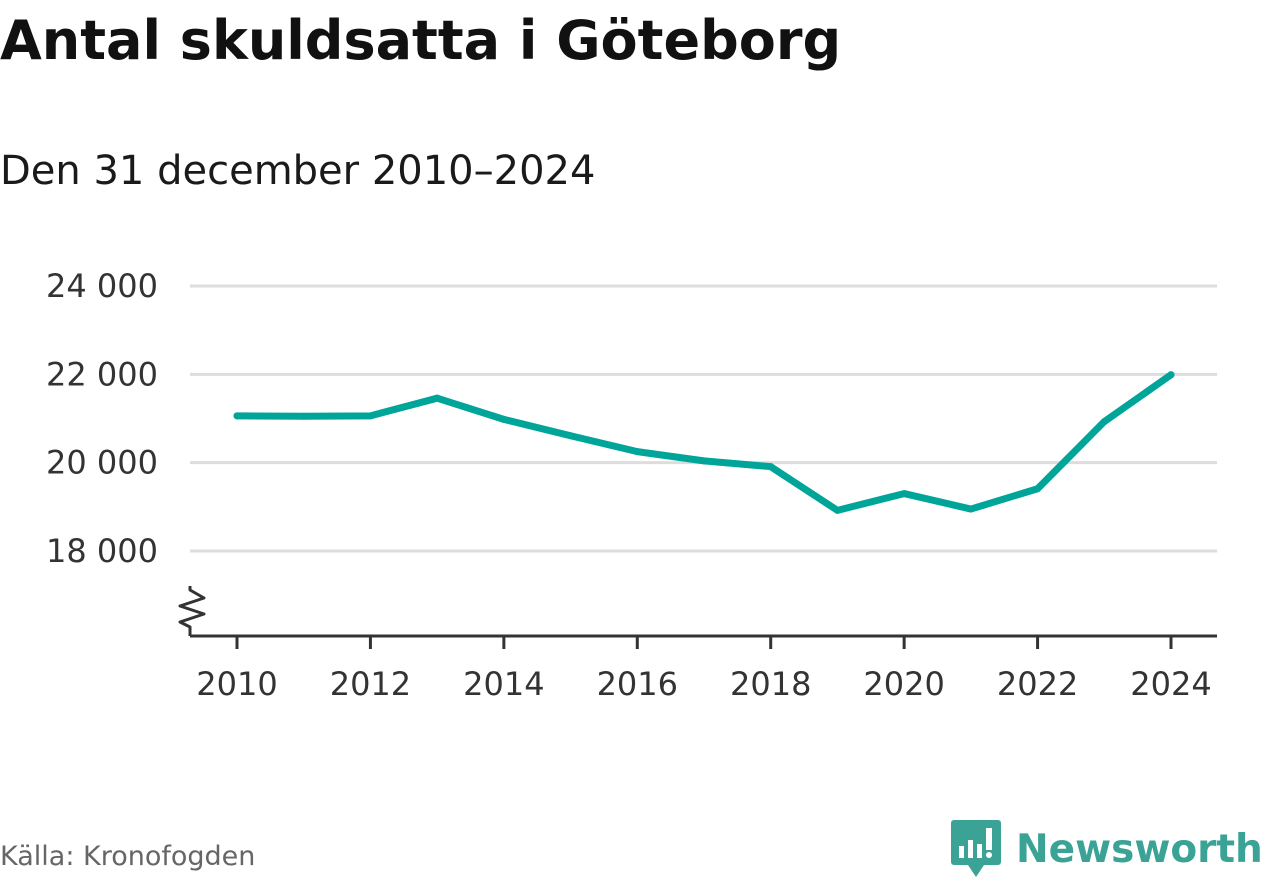 The height and width of the screenshot is (880, 1262). Describe the element at coordinates (437, 398) in the screenshot. I see `data-point-2013` at that location.